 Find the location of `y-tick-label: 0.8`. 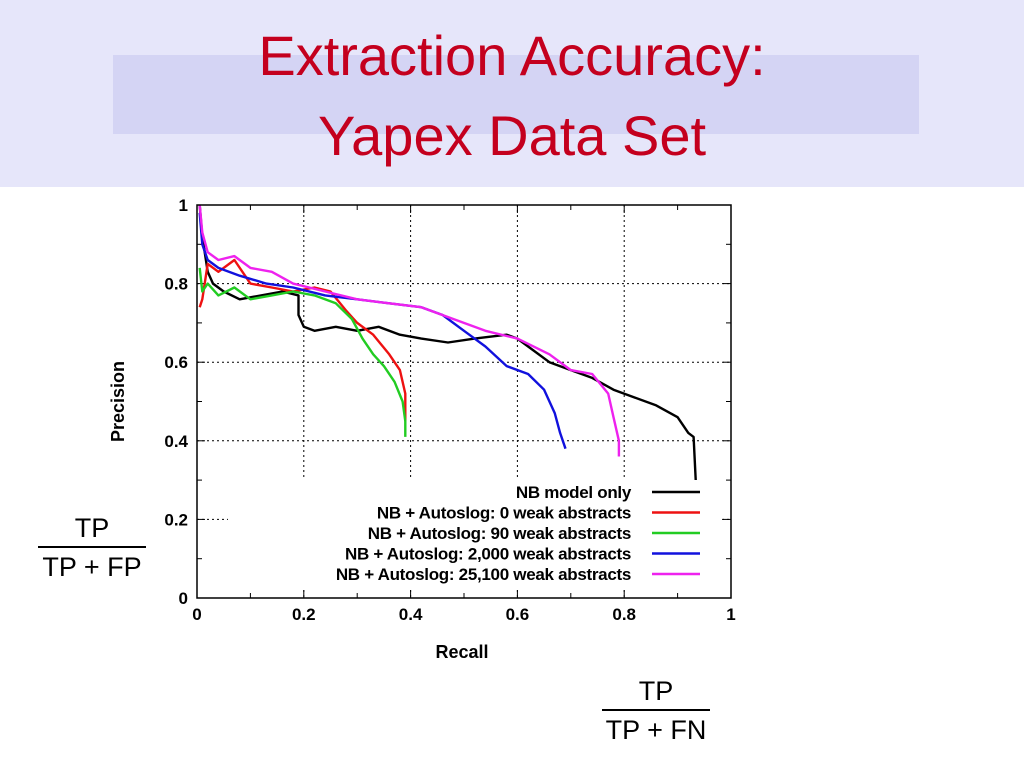

y-tick-label: 0.8 is located at coordinates (176, 284).